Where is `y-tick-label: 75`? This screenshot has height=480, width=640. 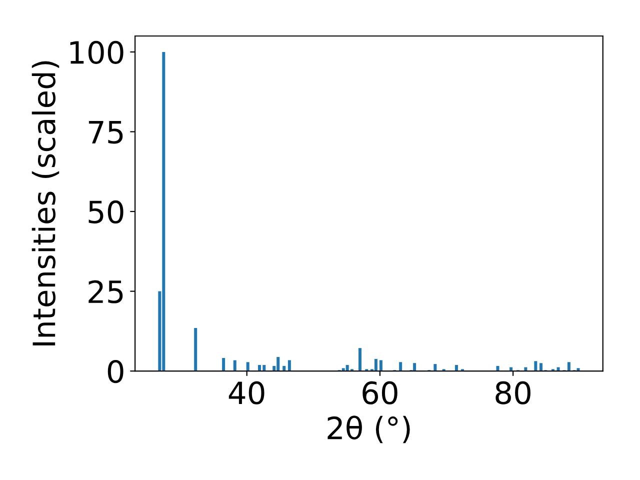
y-tick-label: 75 is located at coordinates (105, 132).